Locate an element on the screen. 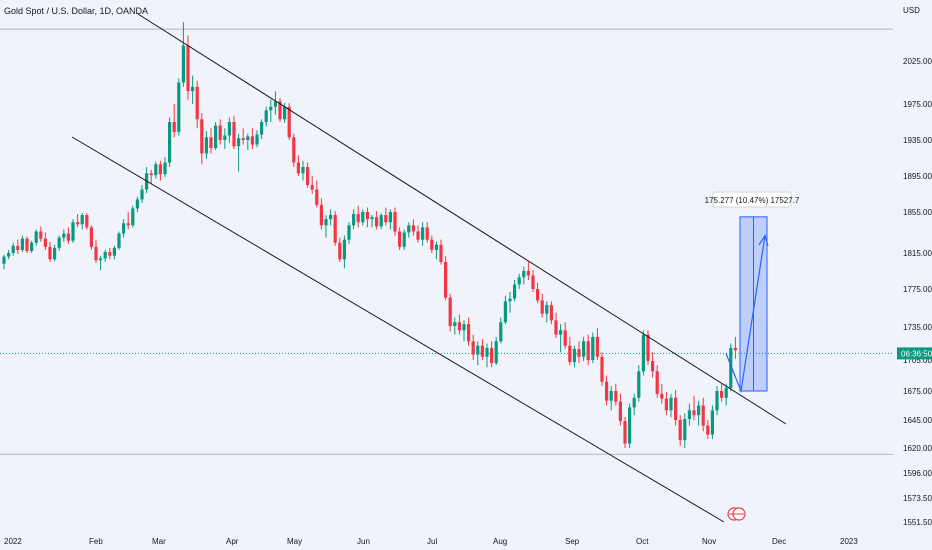  symbol-title: Gold Spot / U.S. Dollar, 1D, OANDA is located at coordinates (76, 11).